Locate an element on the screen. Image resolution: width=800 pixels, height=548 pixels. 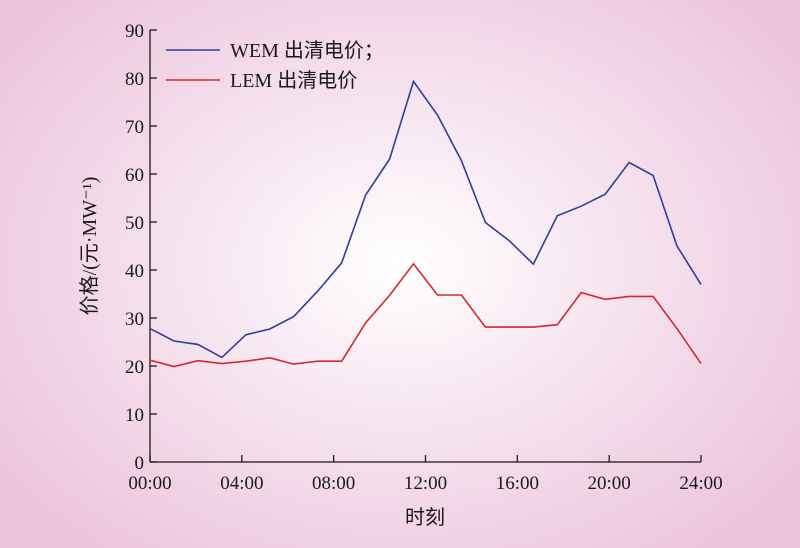
x-tick-label: 16:00 is located at coordinates (517, 483).